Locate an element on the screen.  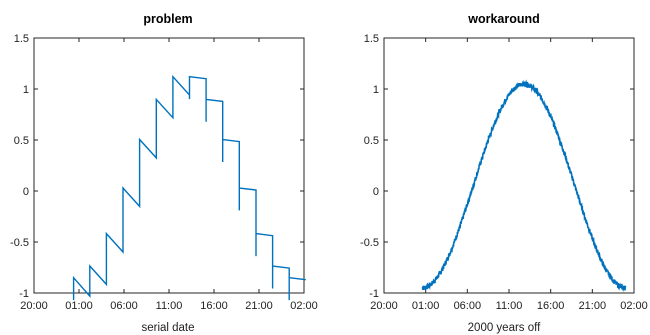
title-problem: problem is located at coordinates (167, 19).